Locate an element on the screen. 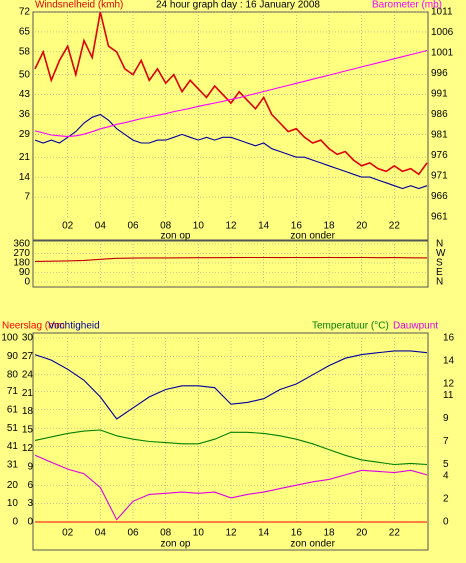  y-tick-label: 51 is located at coordinates (13, 428).